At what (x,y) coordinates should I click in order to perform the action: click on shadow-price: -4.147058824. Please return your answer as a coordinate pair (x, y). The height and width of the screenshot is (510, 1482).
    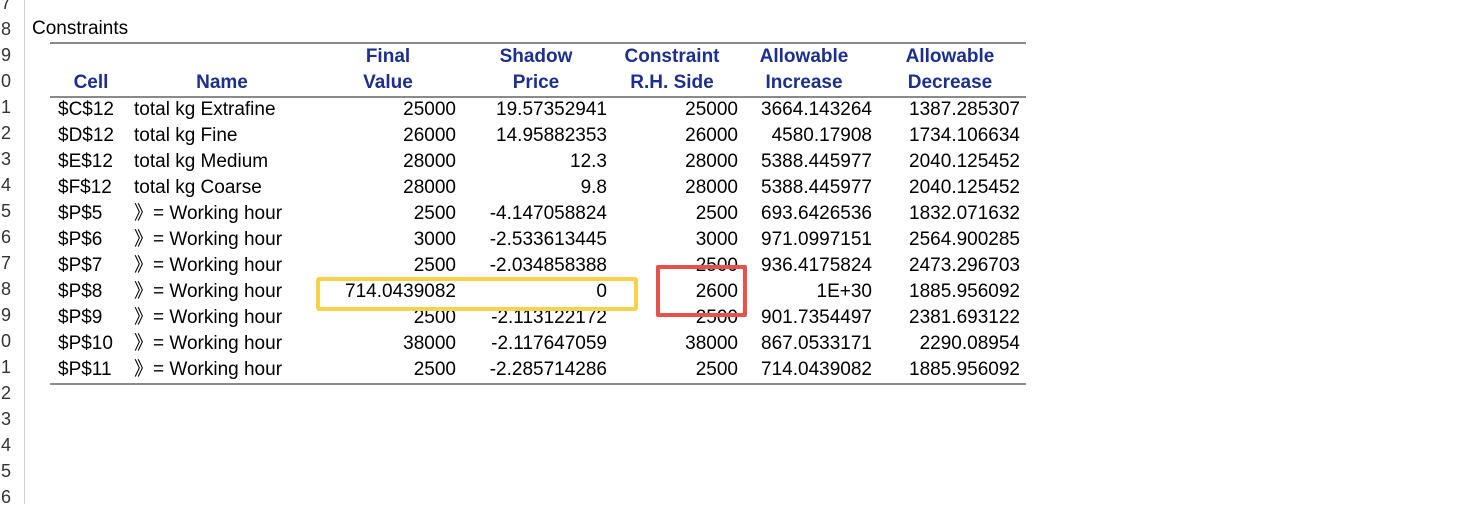
    Looking at the image, I should click on (548, 213).